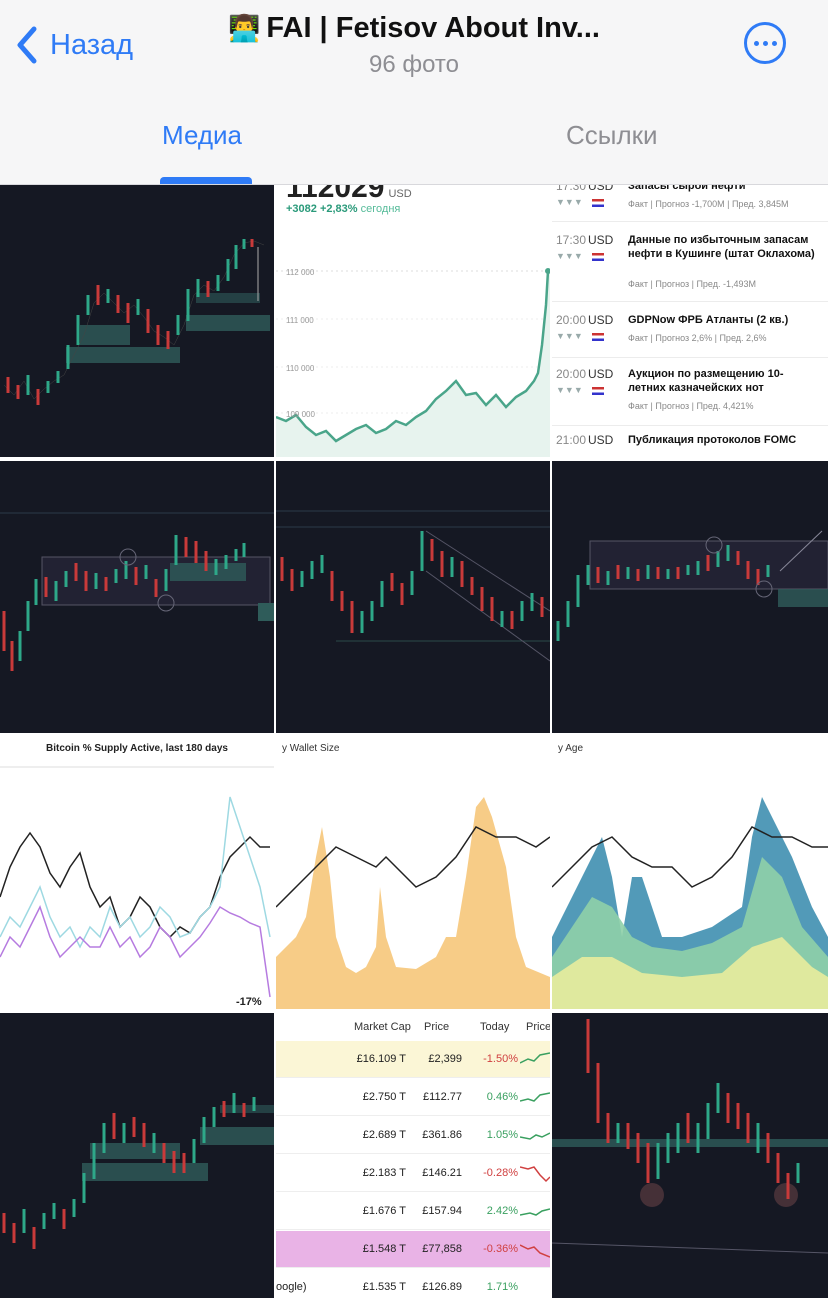  Describe the element at coordinates (413, 903) in the screenshot. I see `wallet-size-chart` at that location.